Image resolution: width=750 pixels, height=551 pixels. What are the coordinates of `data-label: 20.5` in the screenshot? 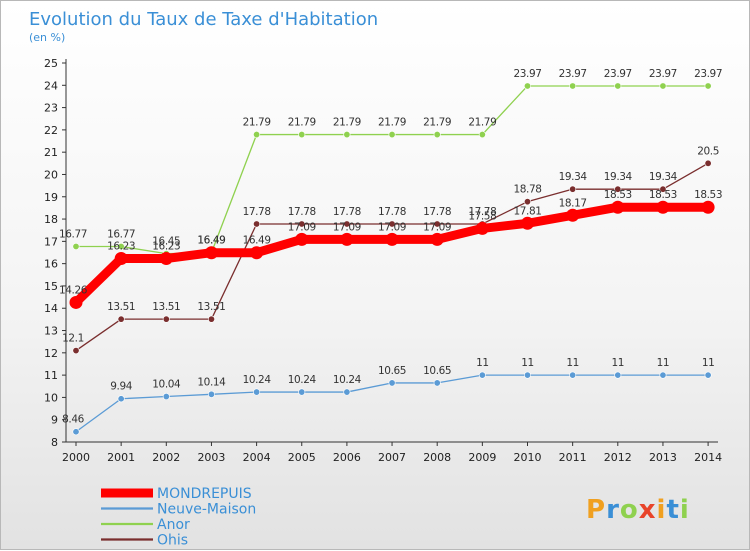 It's located at (708, 151).